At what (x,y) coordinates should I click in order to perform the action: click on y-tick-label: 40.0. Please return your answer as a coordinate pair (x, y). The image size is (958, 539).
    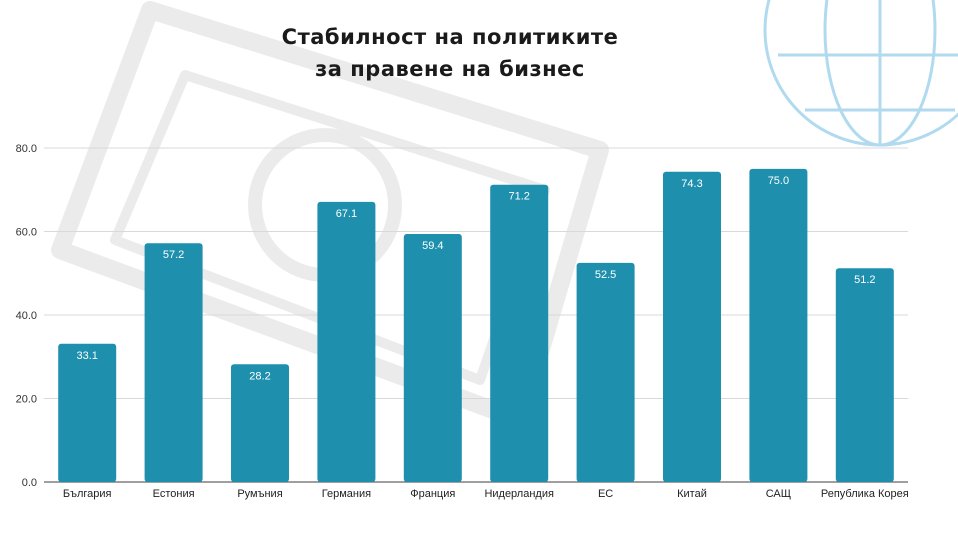
    Looking at the image, I should click on (26, 316).